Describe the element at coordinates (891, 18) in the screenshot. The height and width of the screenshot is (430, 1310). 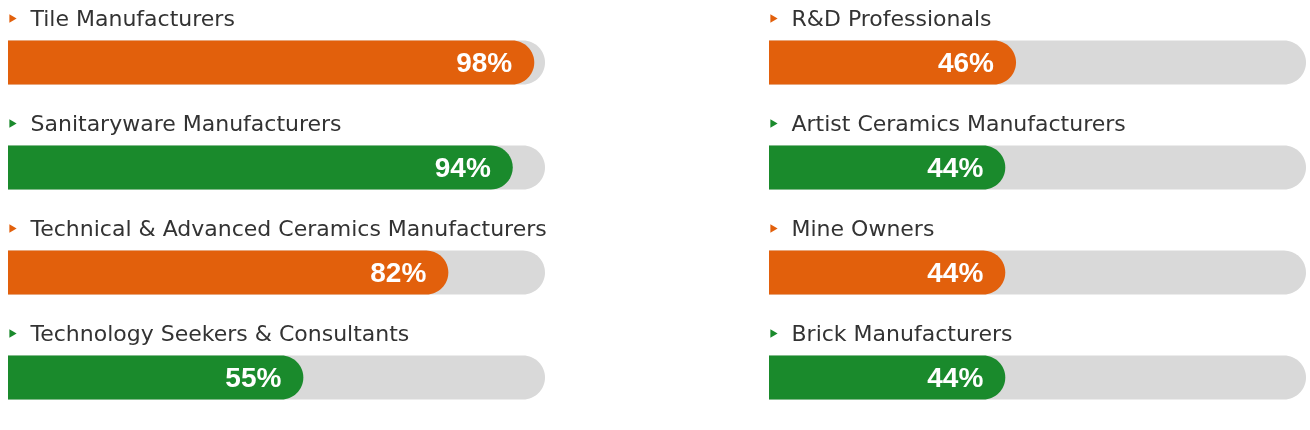
I see `y-tick-label: R&D Professionals` at that location.